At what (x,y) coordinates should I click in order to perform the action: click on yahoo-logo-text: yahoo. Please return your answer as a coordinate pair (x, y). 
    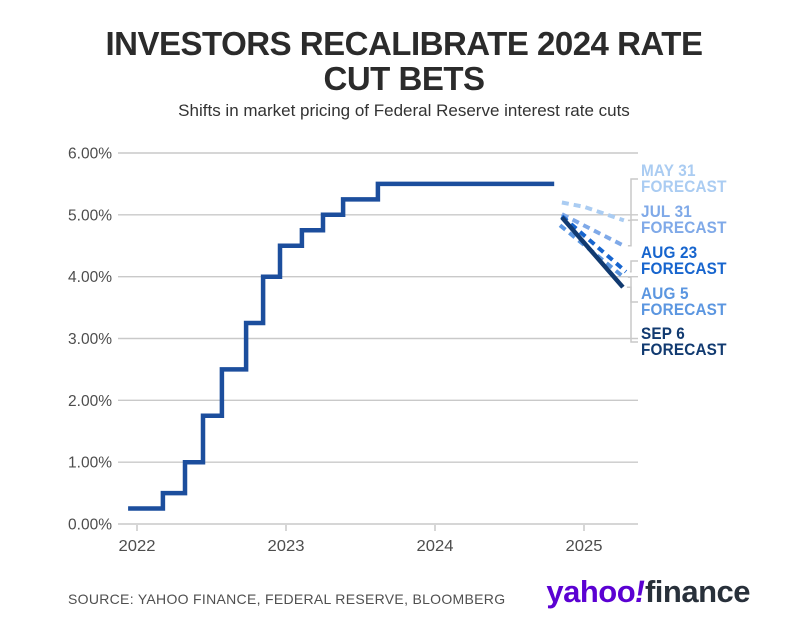
    Looking at the image, I should click on (591, 591).